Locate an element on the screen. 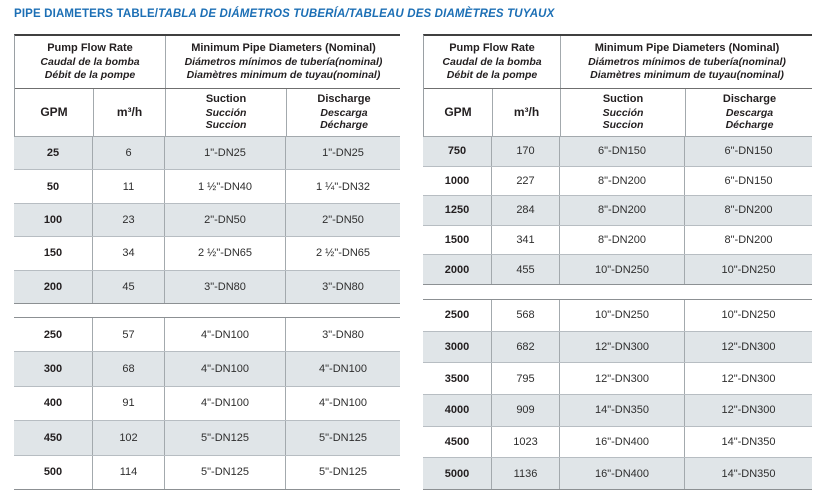  table-row: 750 170 6"-DN150 6"-DN150 is located at coordinates (617, 152).